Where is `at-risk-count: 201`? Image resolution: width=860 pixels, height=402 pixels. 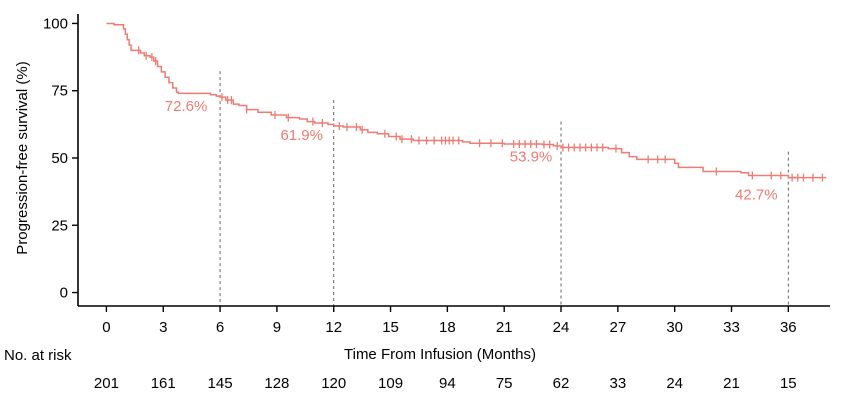
at-risk-count: 201 is located at coordinates (106, 383).